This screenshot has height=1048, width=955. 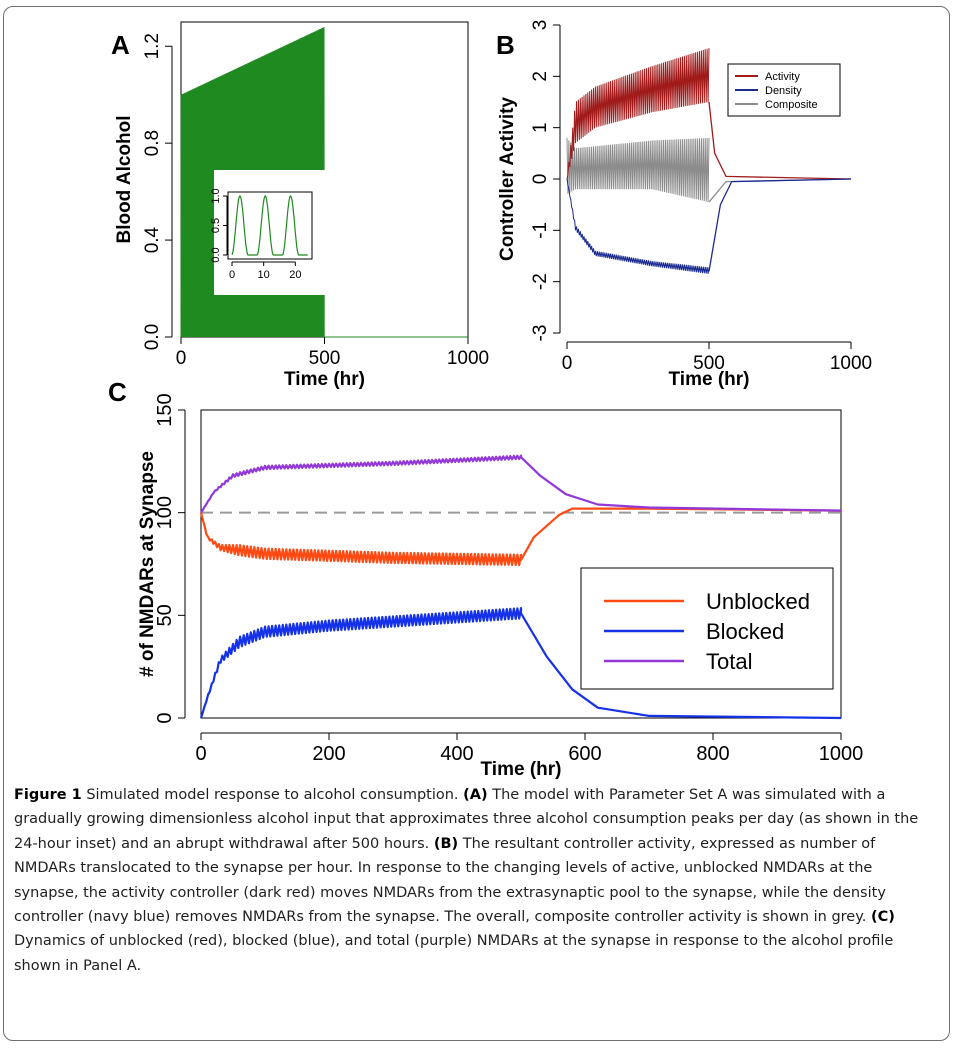 I want to click on panel-b-letter: B, so click(x=505, y=45).